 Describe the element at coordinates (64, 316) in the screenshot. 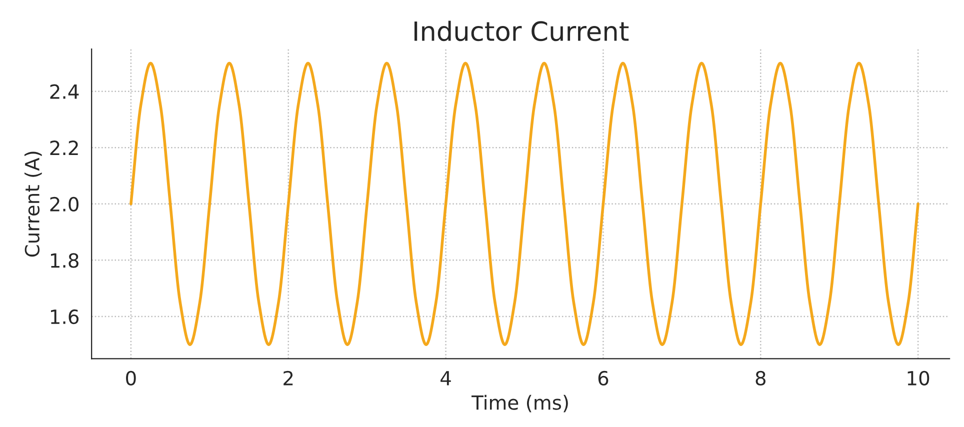

I see `y-tick-label: 1.6` at that location.